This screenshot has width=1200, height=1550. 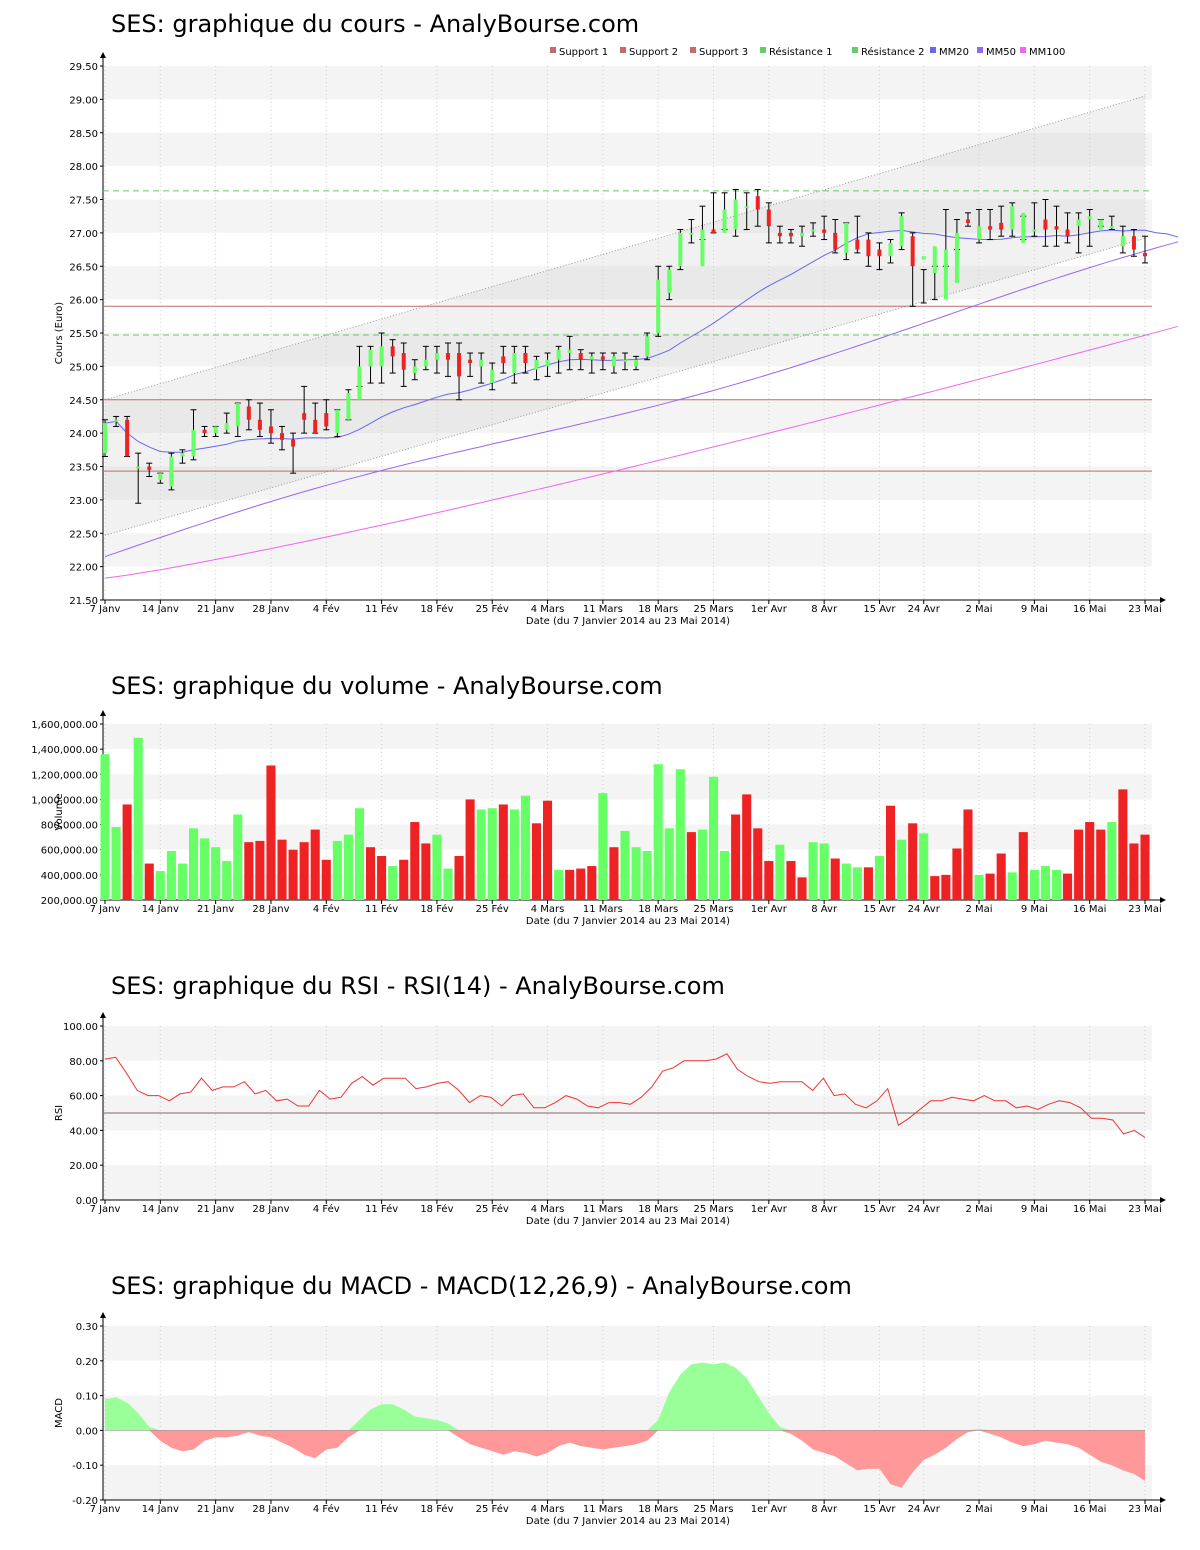 I want to click on x-tick-label: 16 Mai, so click(x=1089, y=1509).